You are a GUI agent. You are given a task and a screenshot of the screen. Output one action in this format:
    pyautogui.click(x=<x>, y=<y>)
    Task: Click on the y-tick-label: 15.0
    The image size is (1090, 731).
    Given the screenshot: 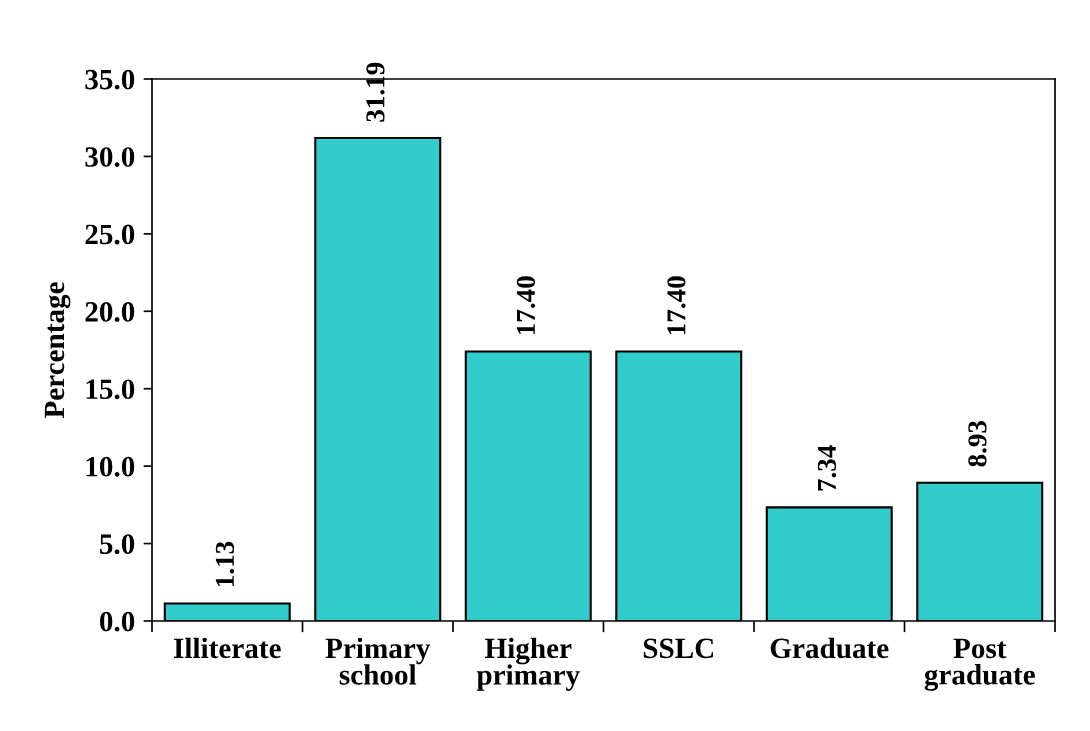 What is the action you would take?
    pyautogui.click(x=110, y=389)
    